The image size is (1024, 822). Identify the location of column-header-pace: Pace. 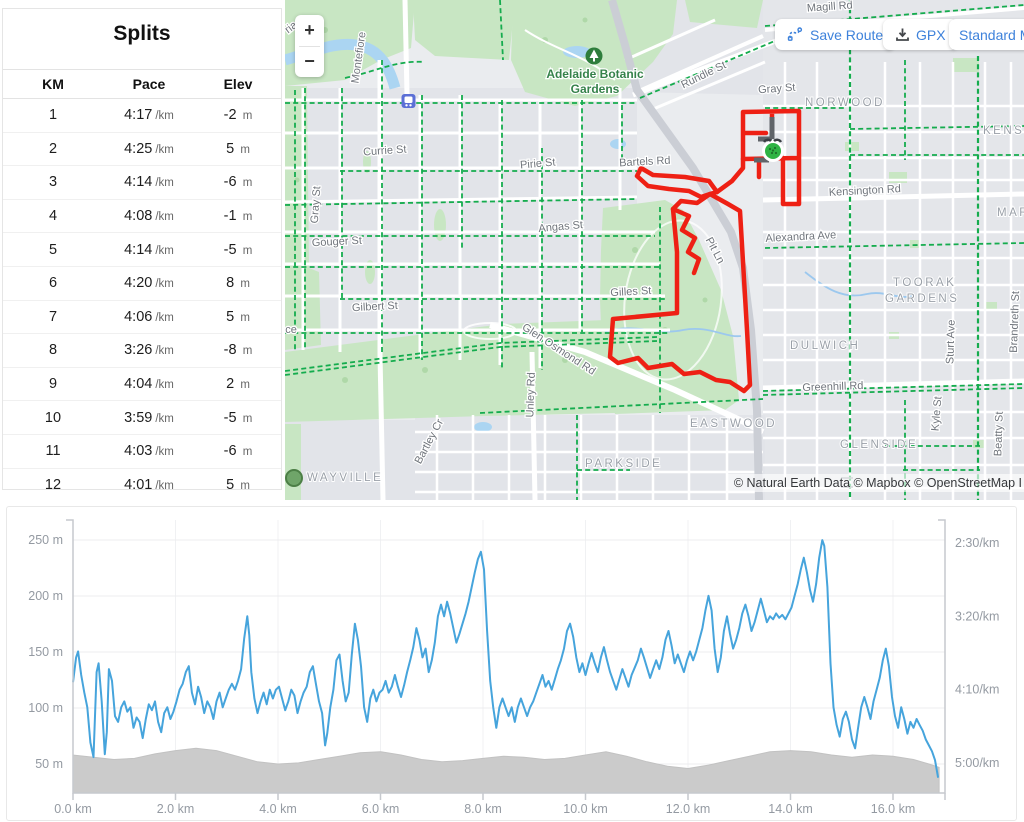
(149, 84).